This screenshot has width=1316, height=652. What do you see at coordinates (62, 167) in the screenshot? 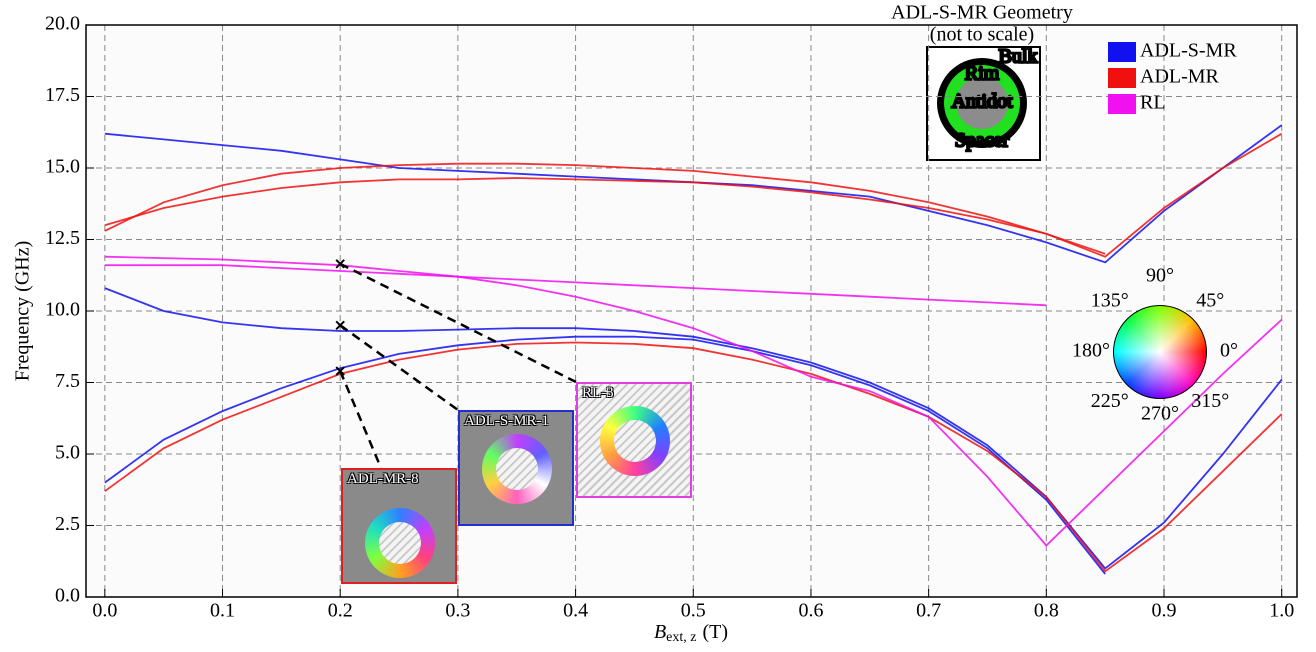
I see `y-tick-label: 15.0` at bounding box center [62, 167].